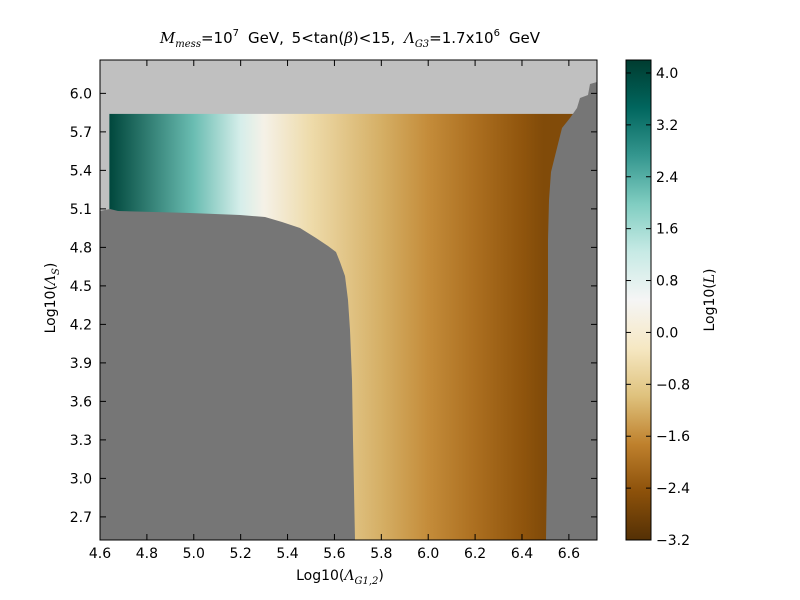  I want to click on x-tick-label-6-2: 6.2, so click(475, 554).